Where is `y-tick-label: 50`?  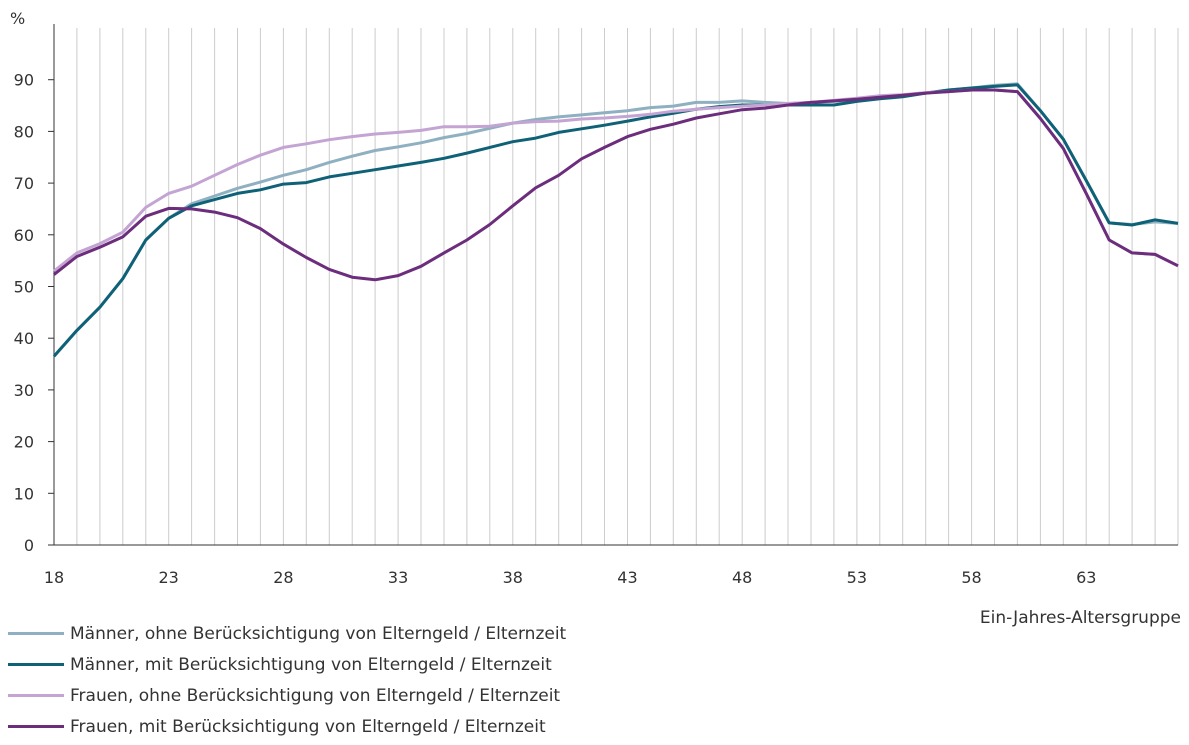
y-tick-label: 50 is located at coordinates (24, 287).